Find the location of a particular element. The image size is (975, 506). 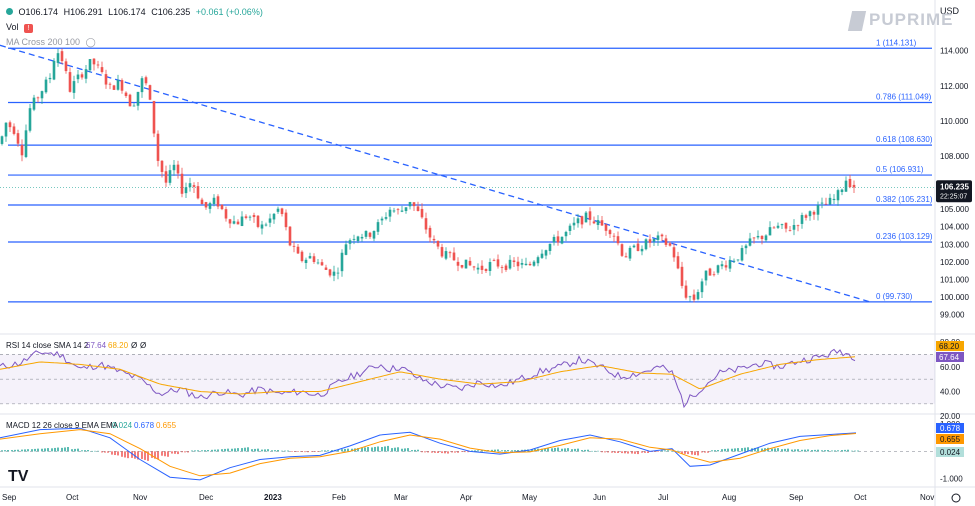

price-tick-label: 112.000 is located at coordinates (954, 86).